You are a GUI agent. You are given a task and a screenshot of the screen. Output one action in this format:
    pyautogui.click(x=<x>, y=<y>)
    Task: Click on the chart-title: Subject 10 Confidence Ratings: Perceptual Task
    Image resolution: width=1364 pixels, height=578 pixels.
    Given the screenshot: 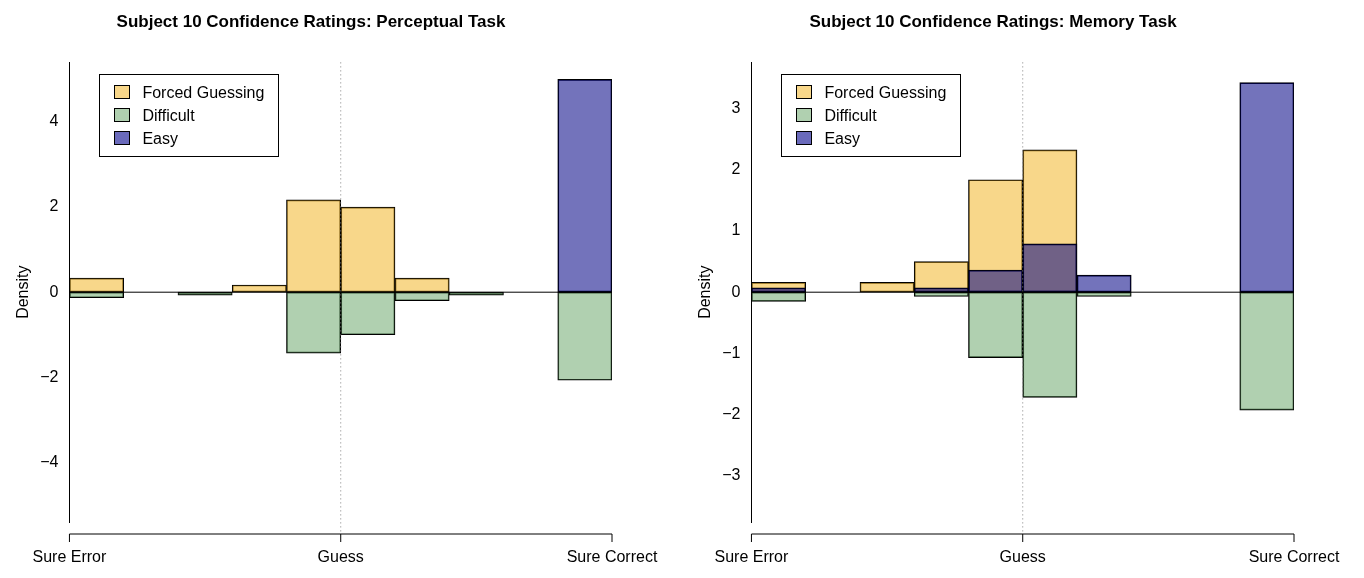 What is the action you would take?
    pyautogui.click(x=311, y=21)
    